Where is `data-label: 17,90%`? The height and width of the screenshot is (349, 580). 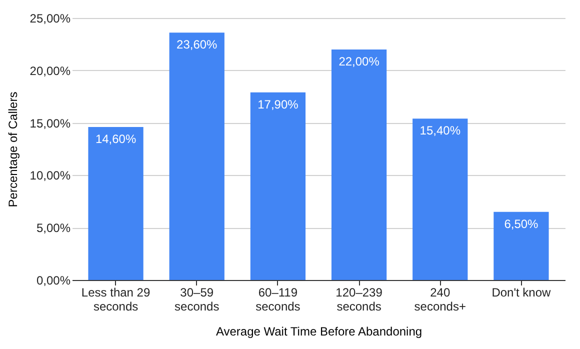 data-label: 17,90% is located at coordinates (278, 104).